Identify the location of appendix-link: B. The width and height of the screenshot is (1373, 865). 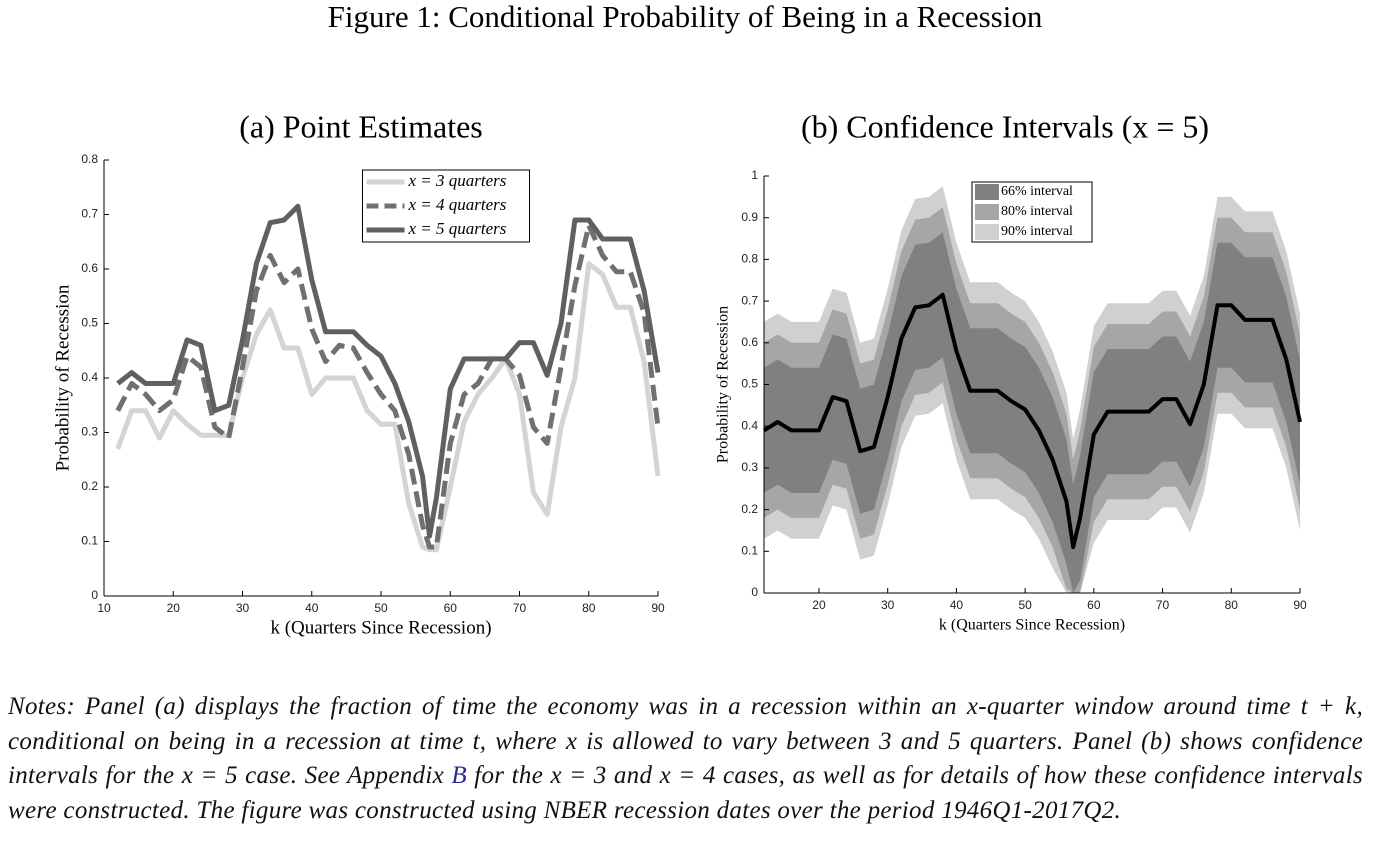
(459, 775).